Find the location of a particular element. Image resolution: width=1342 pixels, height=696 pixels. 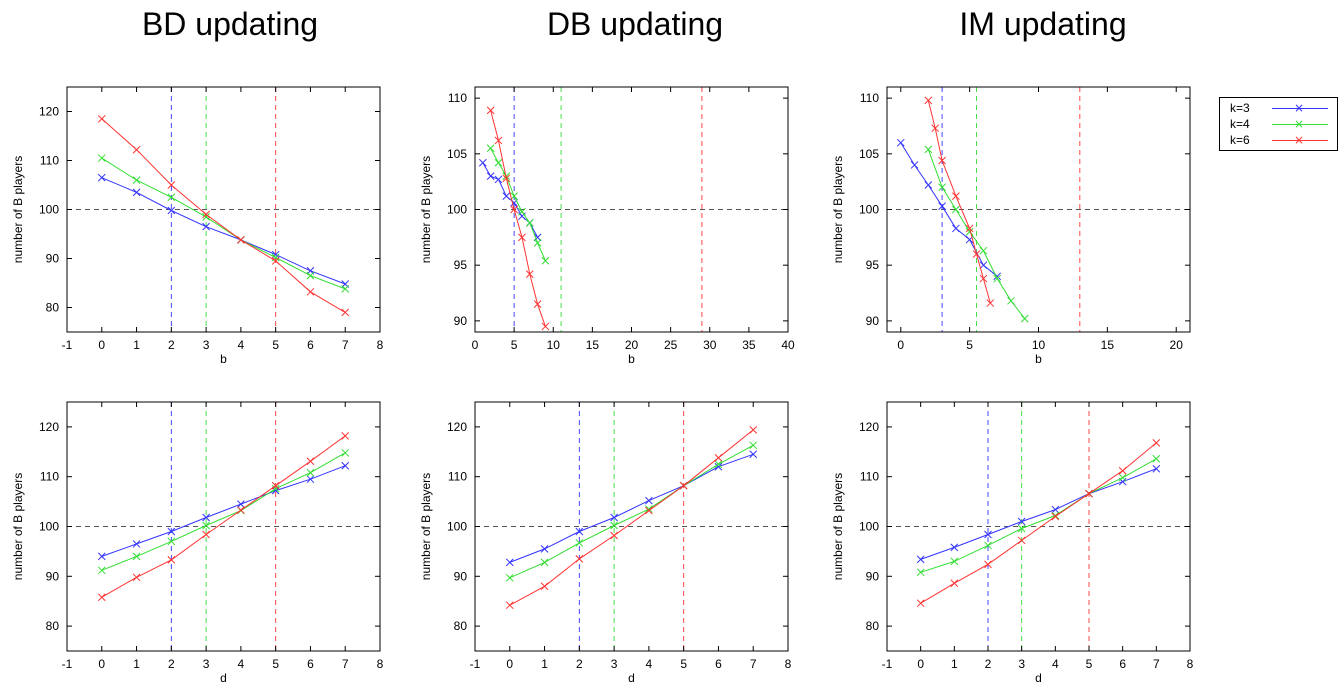

x-tick-label: 2 is located at coordinates (171, 345).